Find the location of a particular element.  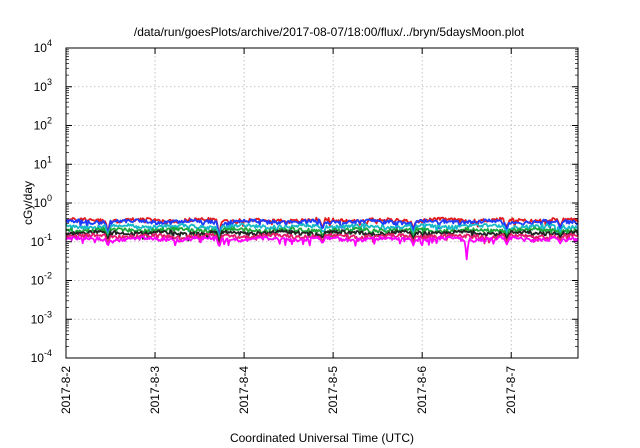

y-tick-label: 10⁰ is located at coordinates (43, 201).